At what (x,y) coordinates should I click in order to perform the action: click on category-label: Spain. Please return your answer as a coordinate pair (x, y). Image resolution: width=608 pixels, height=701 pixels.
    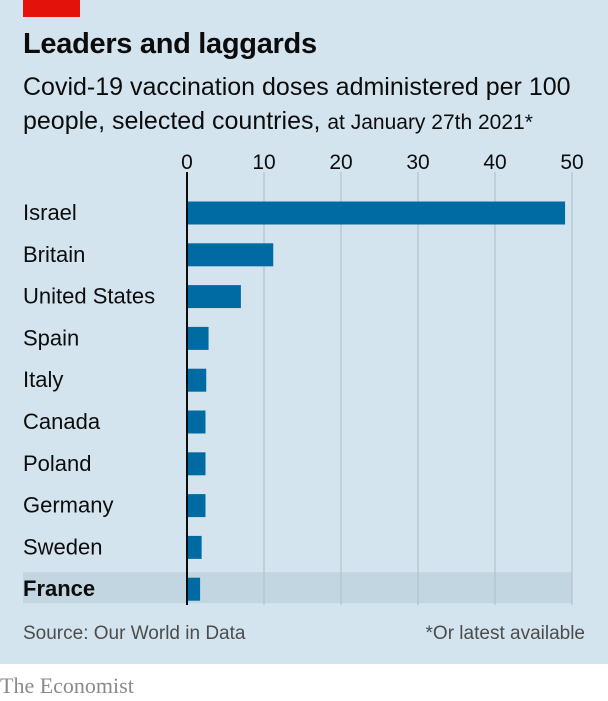
    Looking at the image, I should click on (51, 337).